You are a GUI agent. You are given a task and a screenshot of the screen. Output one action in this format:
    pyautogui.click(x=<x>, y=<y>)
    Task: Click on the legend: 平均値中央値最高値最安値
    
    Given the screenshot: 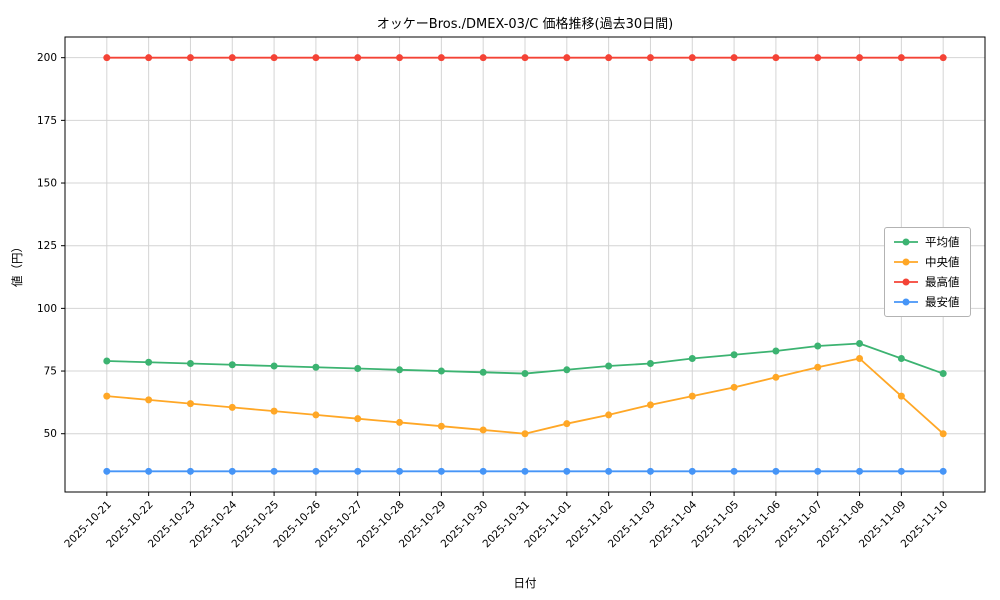 What is the action you would take?
    pyautogui.click(x=927, y=272)
    